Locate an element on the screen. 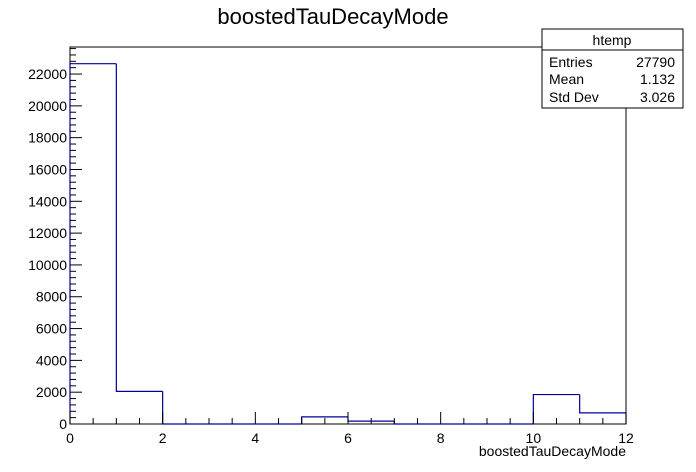 The image size is (696, 472). x-tick-label: 6 is located at coordinates (348, 438).